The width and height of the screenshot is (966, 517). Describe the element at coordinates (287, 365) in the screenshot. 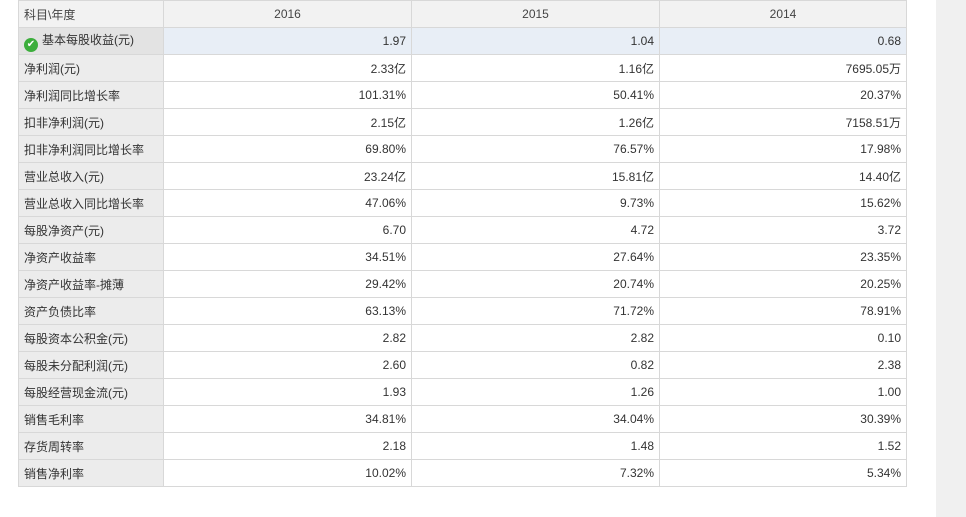

I see `value-cell: 2.60` at that location.